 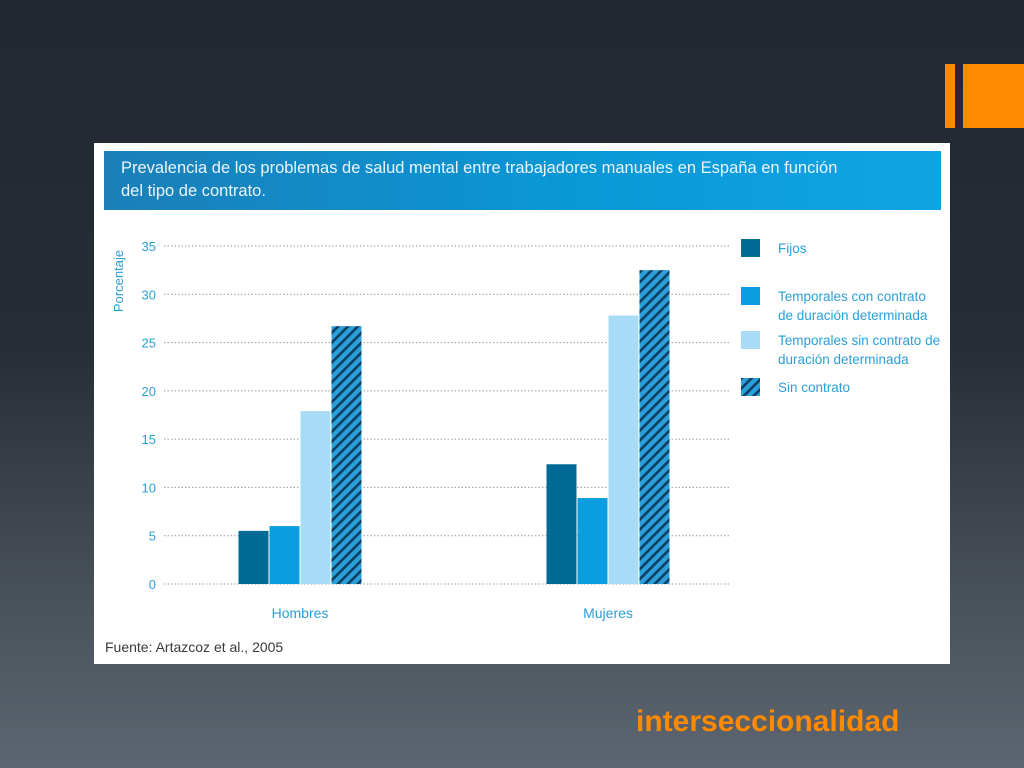 What do you see at coordinates (300, 613) in the screenshot?
I see `x-category-label: Hombres` at bounding box center [300, 613].